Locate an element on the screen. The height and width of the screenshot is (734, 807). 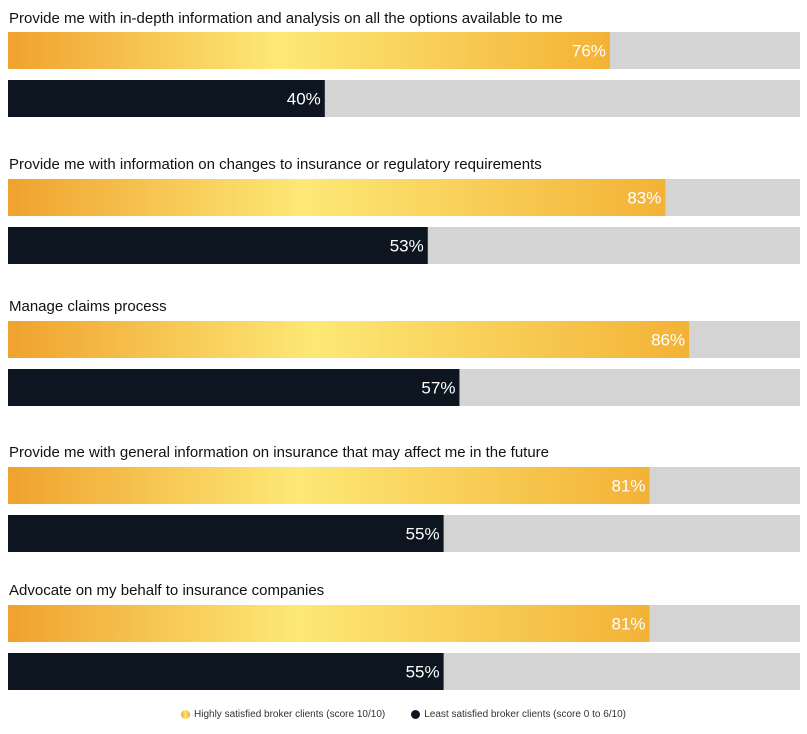
category-label-3: Manage claims process is located at coordinates (88, 306).